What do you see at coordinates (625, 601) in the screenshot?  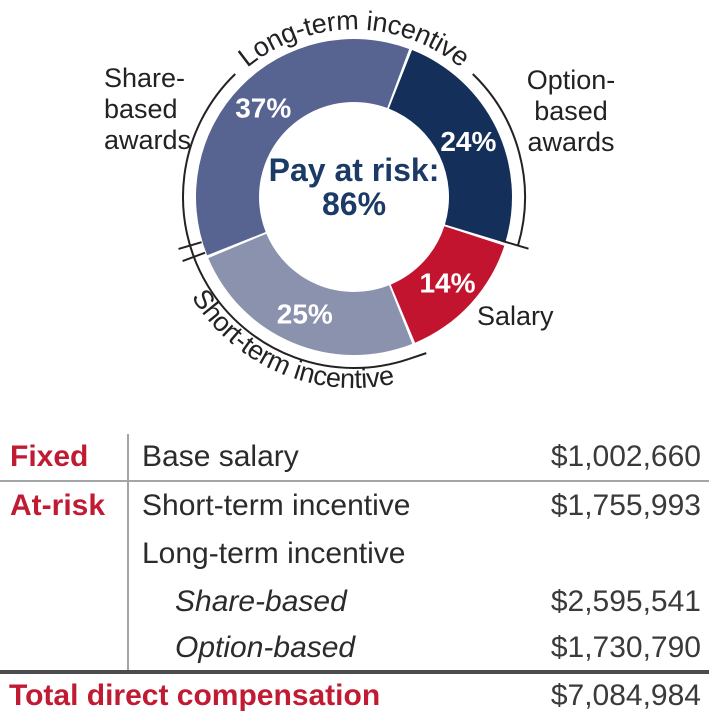 I see `row-value: $2,595,541` at bounding box center [625, 601].